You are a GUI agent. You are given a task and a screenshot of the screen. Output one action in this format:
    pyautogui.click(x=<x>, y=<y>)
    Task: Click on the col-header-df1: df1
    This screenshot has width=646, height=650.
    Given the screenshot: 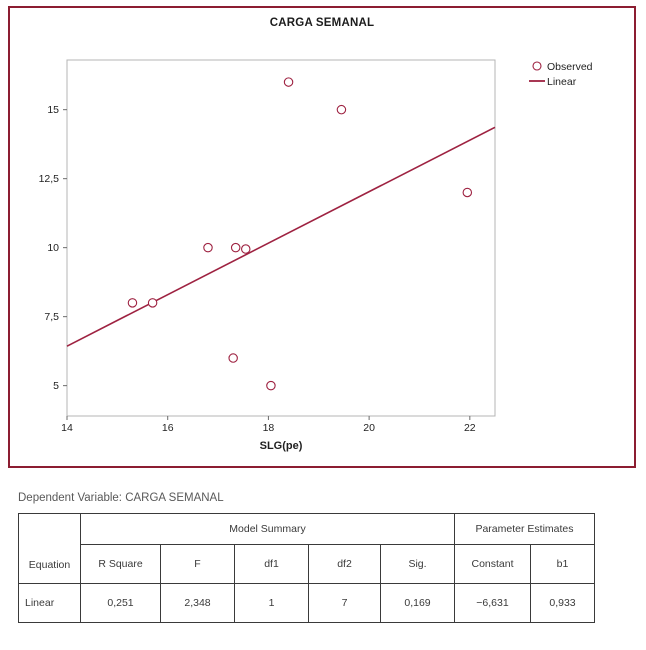 What is the action you would take?
    pyautogui.click(x=271, y=564)
    